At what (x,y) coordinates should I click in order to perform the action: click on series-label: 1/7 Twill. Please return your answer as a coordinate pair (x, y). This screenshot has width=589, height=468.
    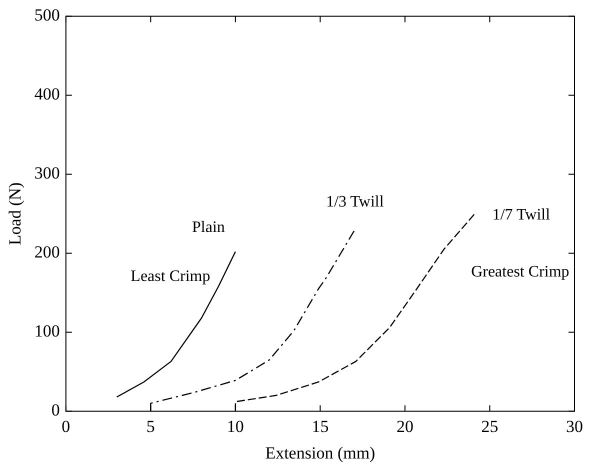
    Looking at the image, I should click on (521, 215).